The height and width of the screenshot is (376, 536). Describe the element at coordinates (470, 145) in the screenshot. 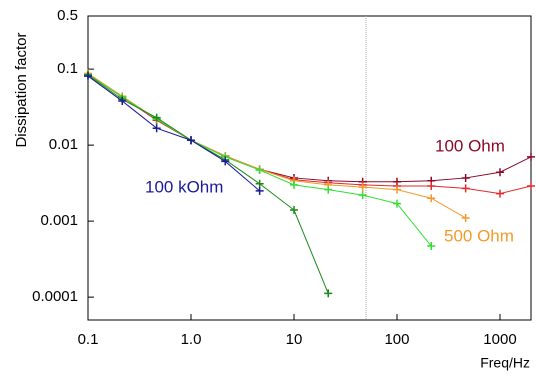

I see `series-label: 100 Ohm` at that location.